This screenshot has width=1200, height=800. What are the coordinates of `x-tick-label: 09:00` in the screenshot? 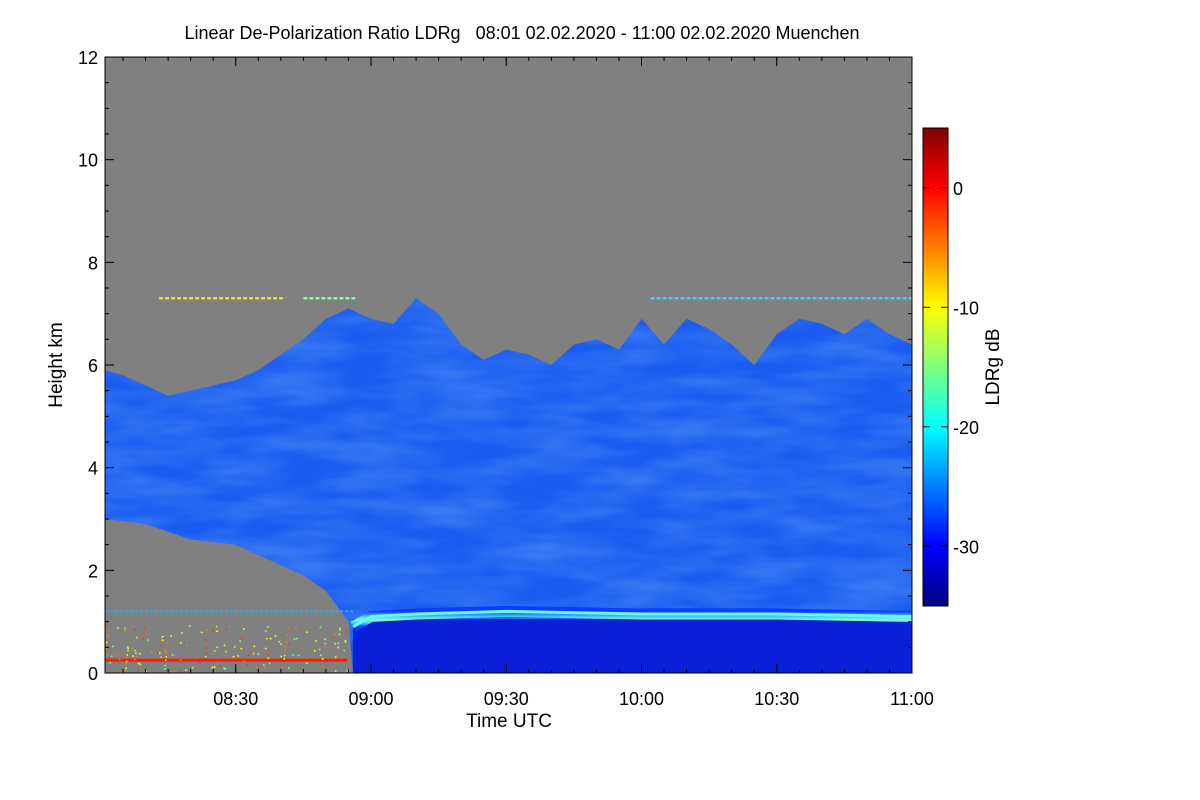 It's located at (370, 699).